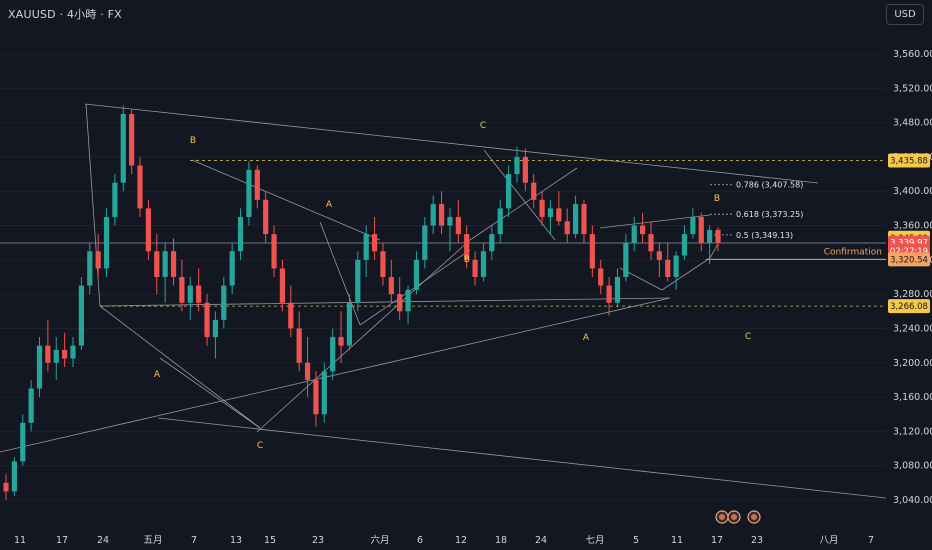 This screenshot has height=550, width=932. Describe the element at coordinates (81, 14) in the screenshot. I see `interval-label: 4小時` at that location.